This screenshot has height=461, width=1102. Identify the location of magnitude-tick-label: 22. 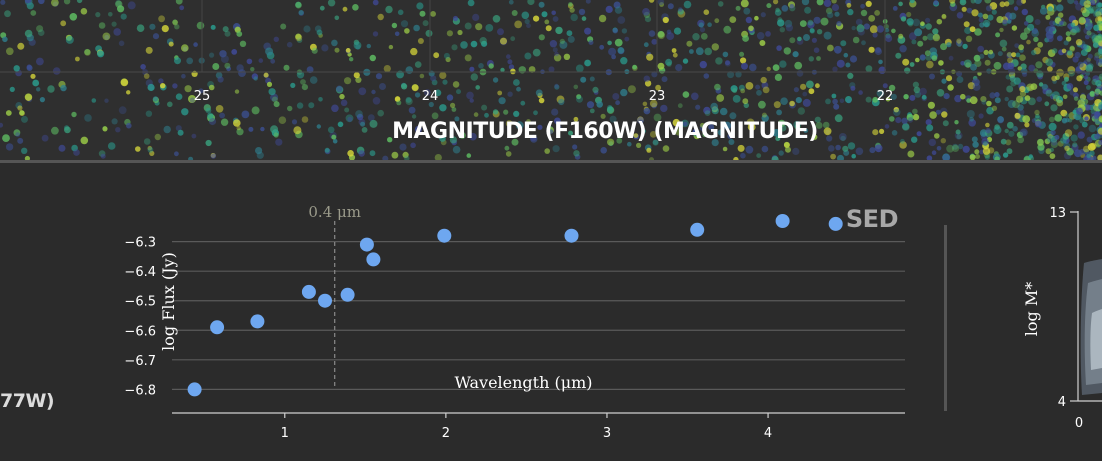
(885, 96).